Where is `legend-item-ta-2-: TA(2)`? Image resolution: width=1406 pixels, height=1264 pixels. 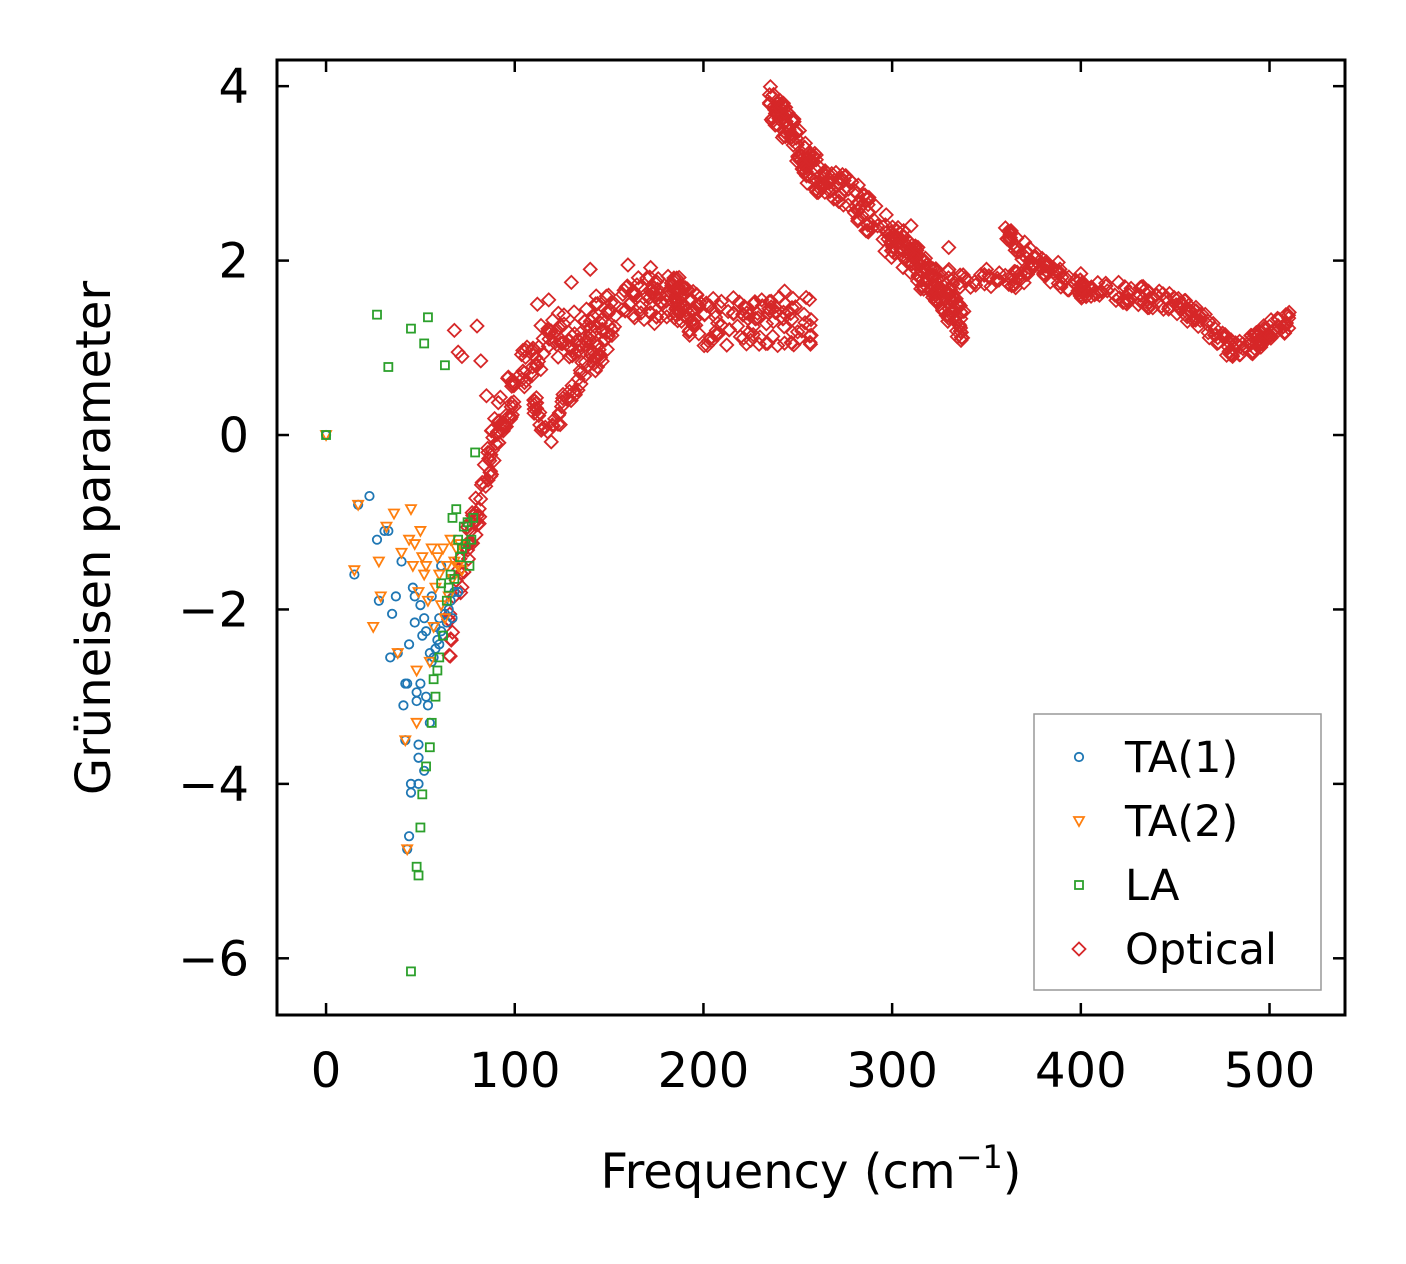 legend-item-ta-2-: TA(2) is located at coordinates (1155, 822).